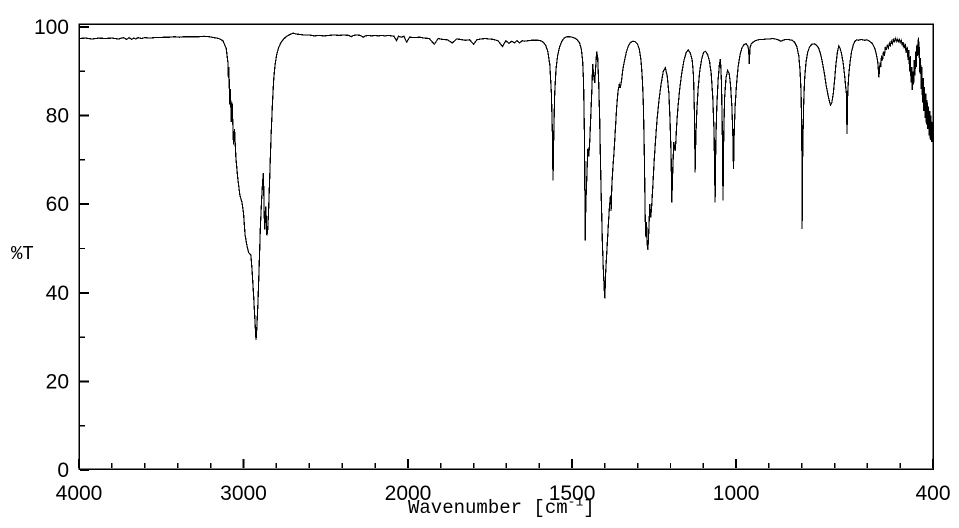  I want to click on x-axis-title-bracket: ], so click(589, 508).